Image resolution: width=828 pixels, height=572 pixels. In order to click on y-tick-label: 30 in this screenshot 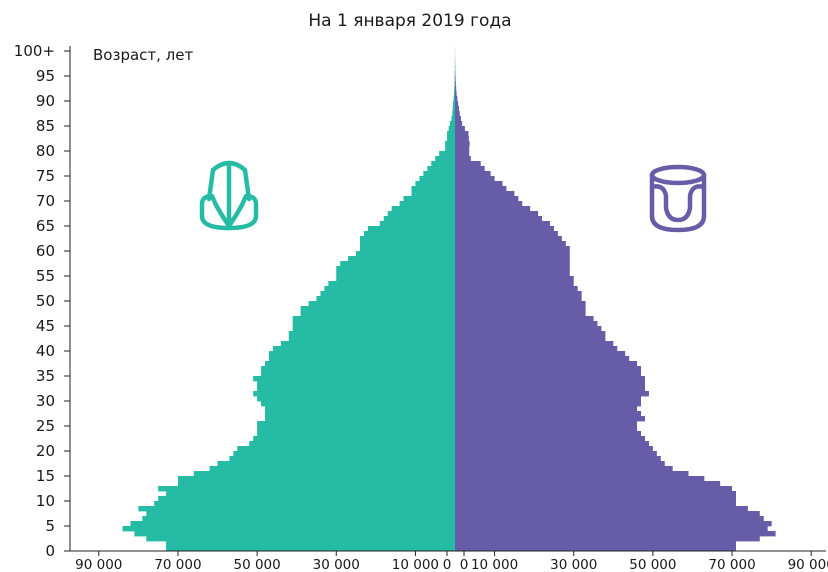, I will do `click(45, 401)`.